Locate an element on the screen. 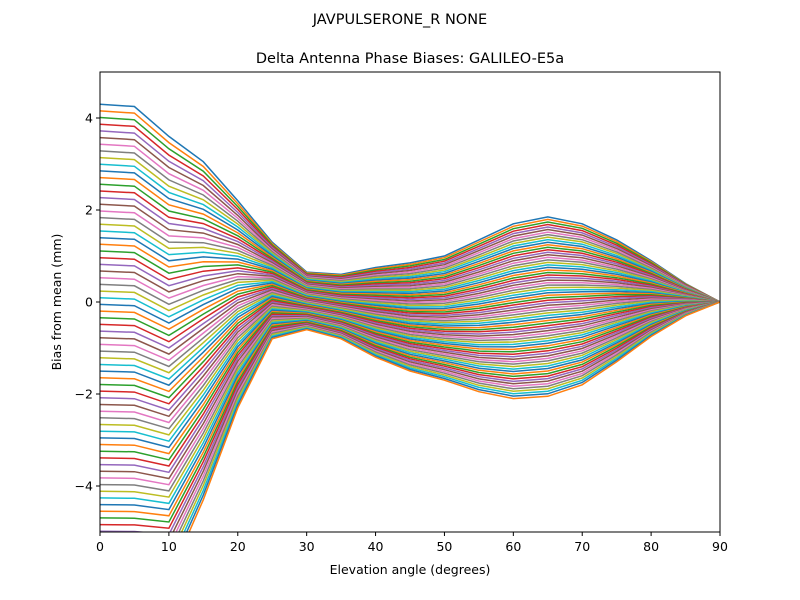  chart-title: Delta Antenna Phase Biases: GALILEO-E5a is located at coordinates (410, 59).